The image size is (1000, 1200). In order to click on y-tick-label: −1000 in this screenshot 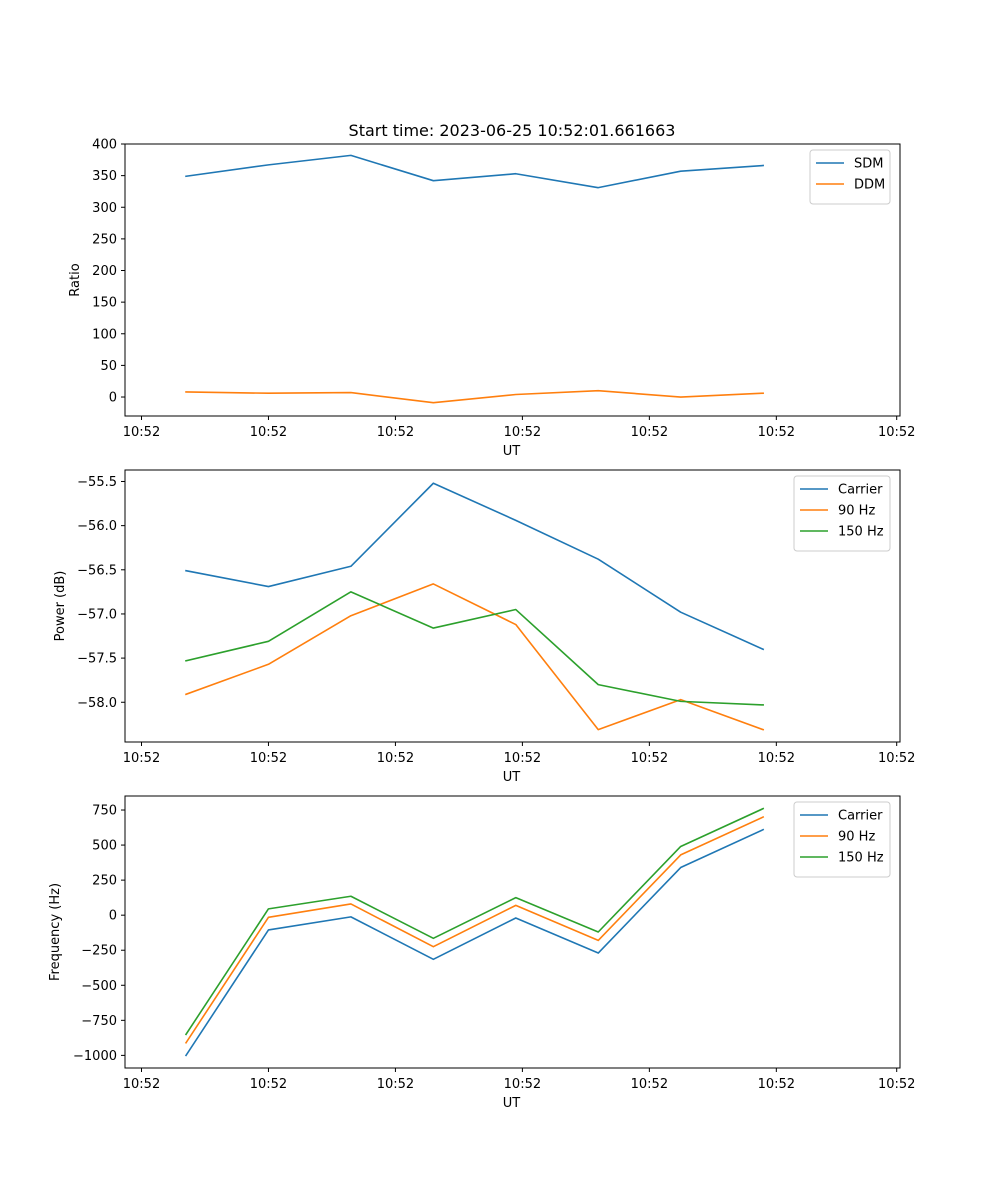, I will do `click(95, 1056)`.